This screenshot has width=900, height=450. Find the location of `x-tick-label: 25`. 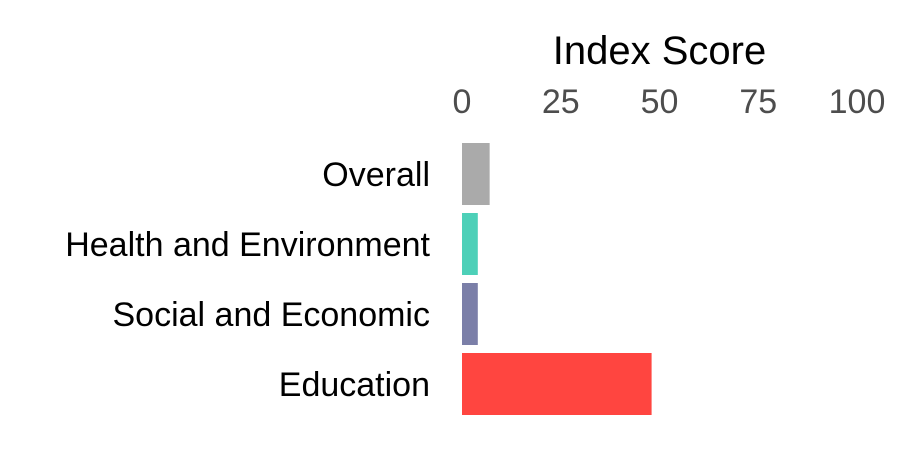

x-tick-label: 25 is located at coordinates (561, 102).